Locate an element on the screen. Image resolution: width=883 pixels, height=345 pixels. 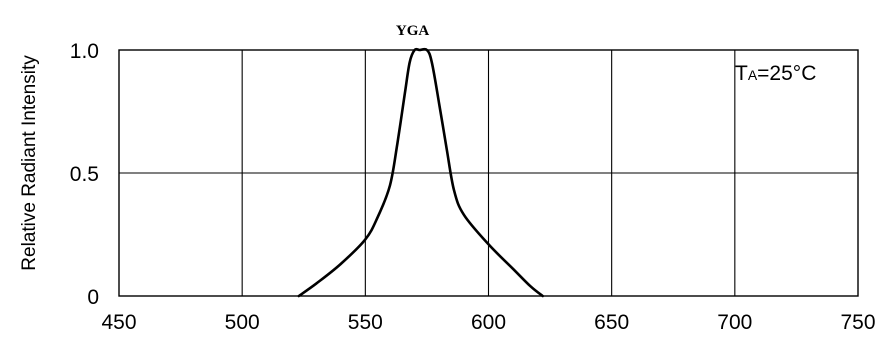
x-tick-label: 500 is located at coordinates (242, 322).